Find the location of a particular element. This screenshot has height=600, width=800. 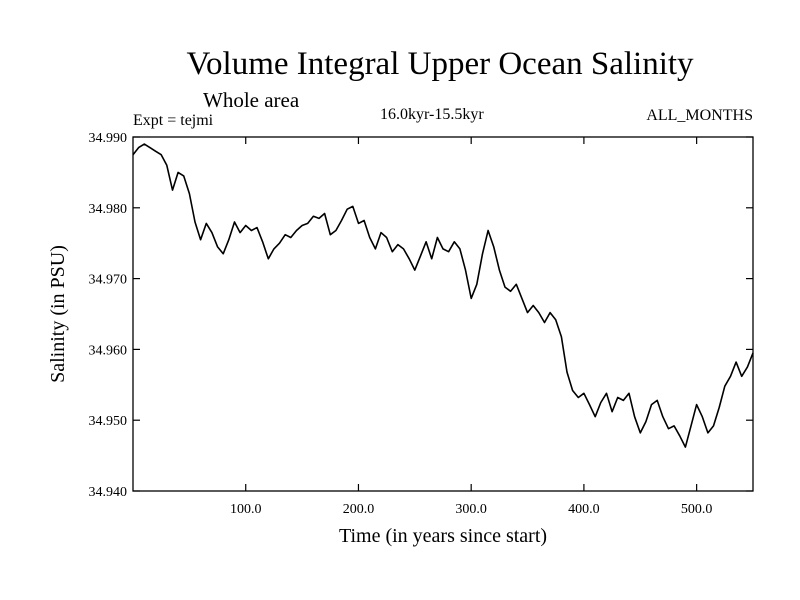

chart-subtitle: Whole area is located at coordinates (251, 100).